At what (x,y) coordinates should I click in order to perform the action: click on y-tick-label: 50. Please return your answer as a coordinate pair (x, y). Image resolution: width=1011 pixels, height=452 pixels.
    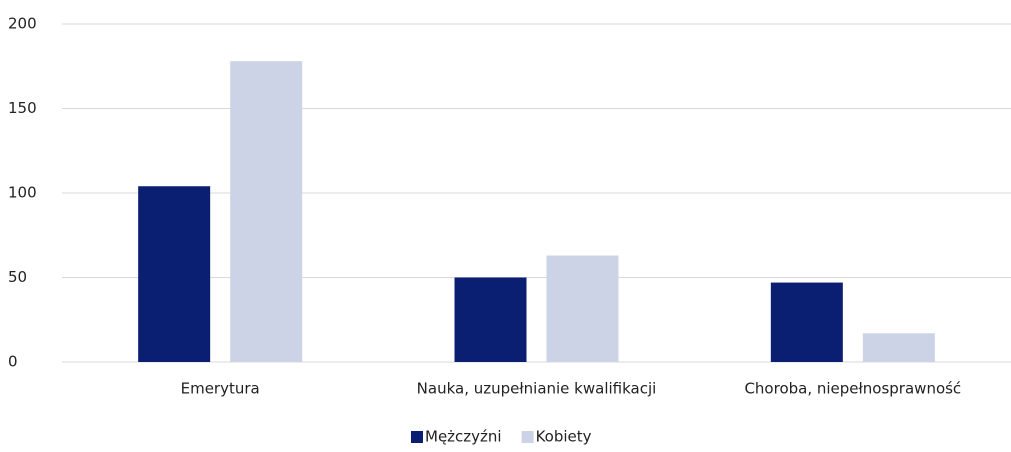
    Looking at the image, I should click on (17, 277).